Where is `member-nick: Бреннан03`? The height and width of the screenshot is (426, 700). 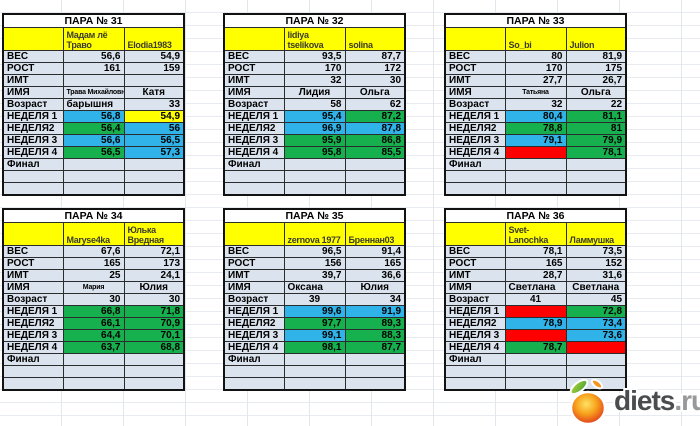 member-nick: Бреннан03 is located at coordinates (375, 234).